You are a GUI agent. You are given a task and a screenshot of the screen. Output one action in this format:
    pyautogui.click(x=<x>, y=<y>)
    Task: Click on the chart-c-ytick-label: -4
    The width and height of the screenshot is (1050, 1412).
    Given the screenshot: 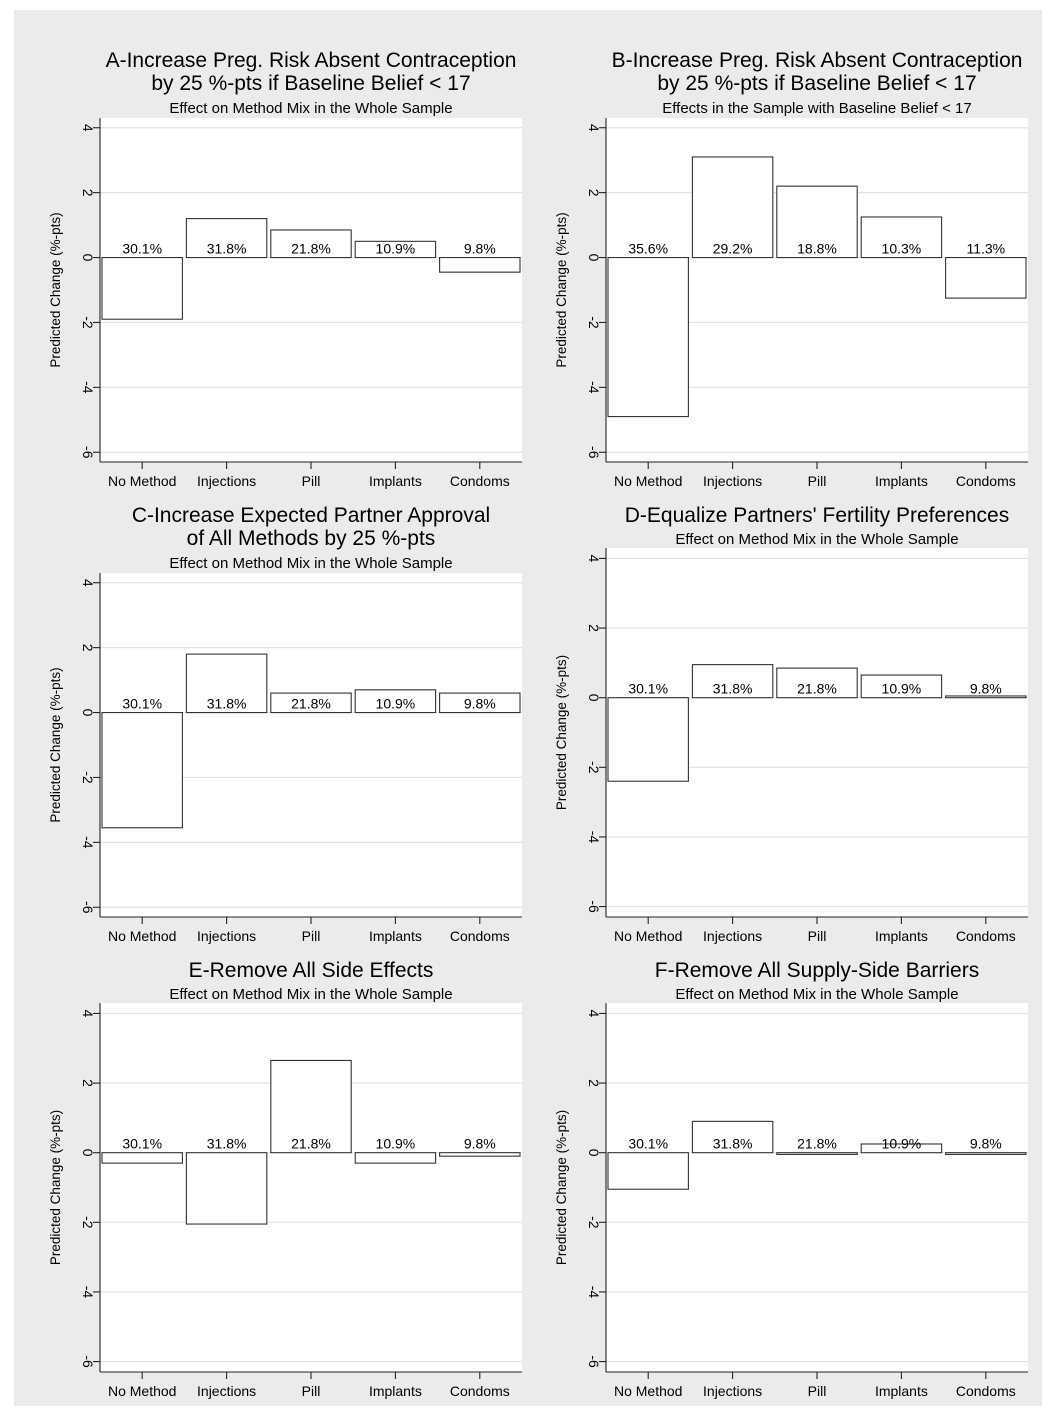 What is the action you would take?
    pyautogui.click(x=88, y=842)
    